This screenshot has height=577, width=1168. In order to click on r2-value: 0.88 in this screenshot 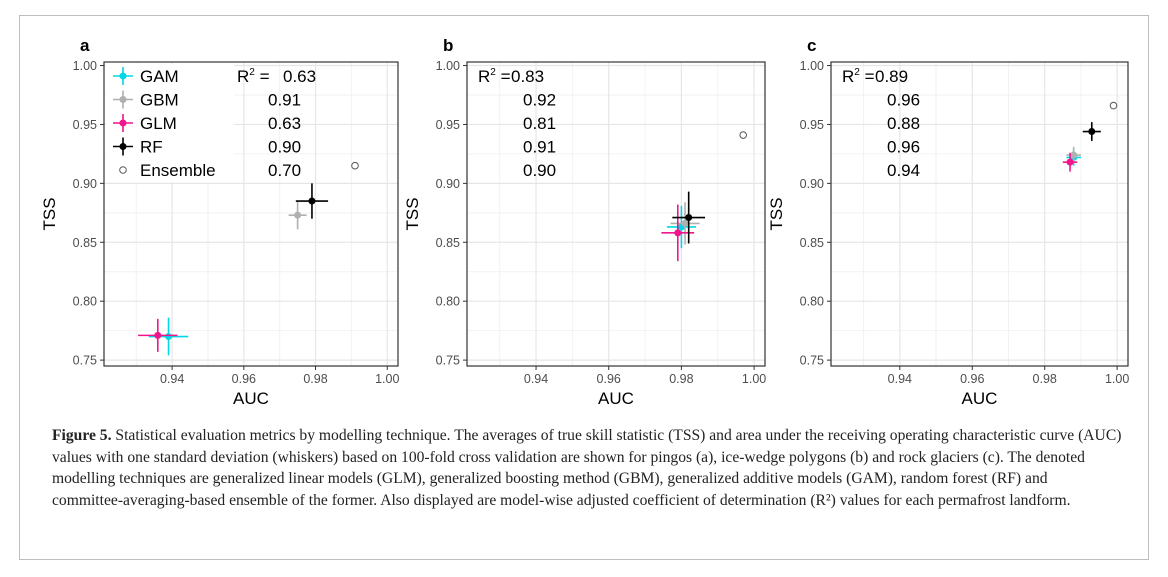, I will do `click(903, 123)`.